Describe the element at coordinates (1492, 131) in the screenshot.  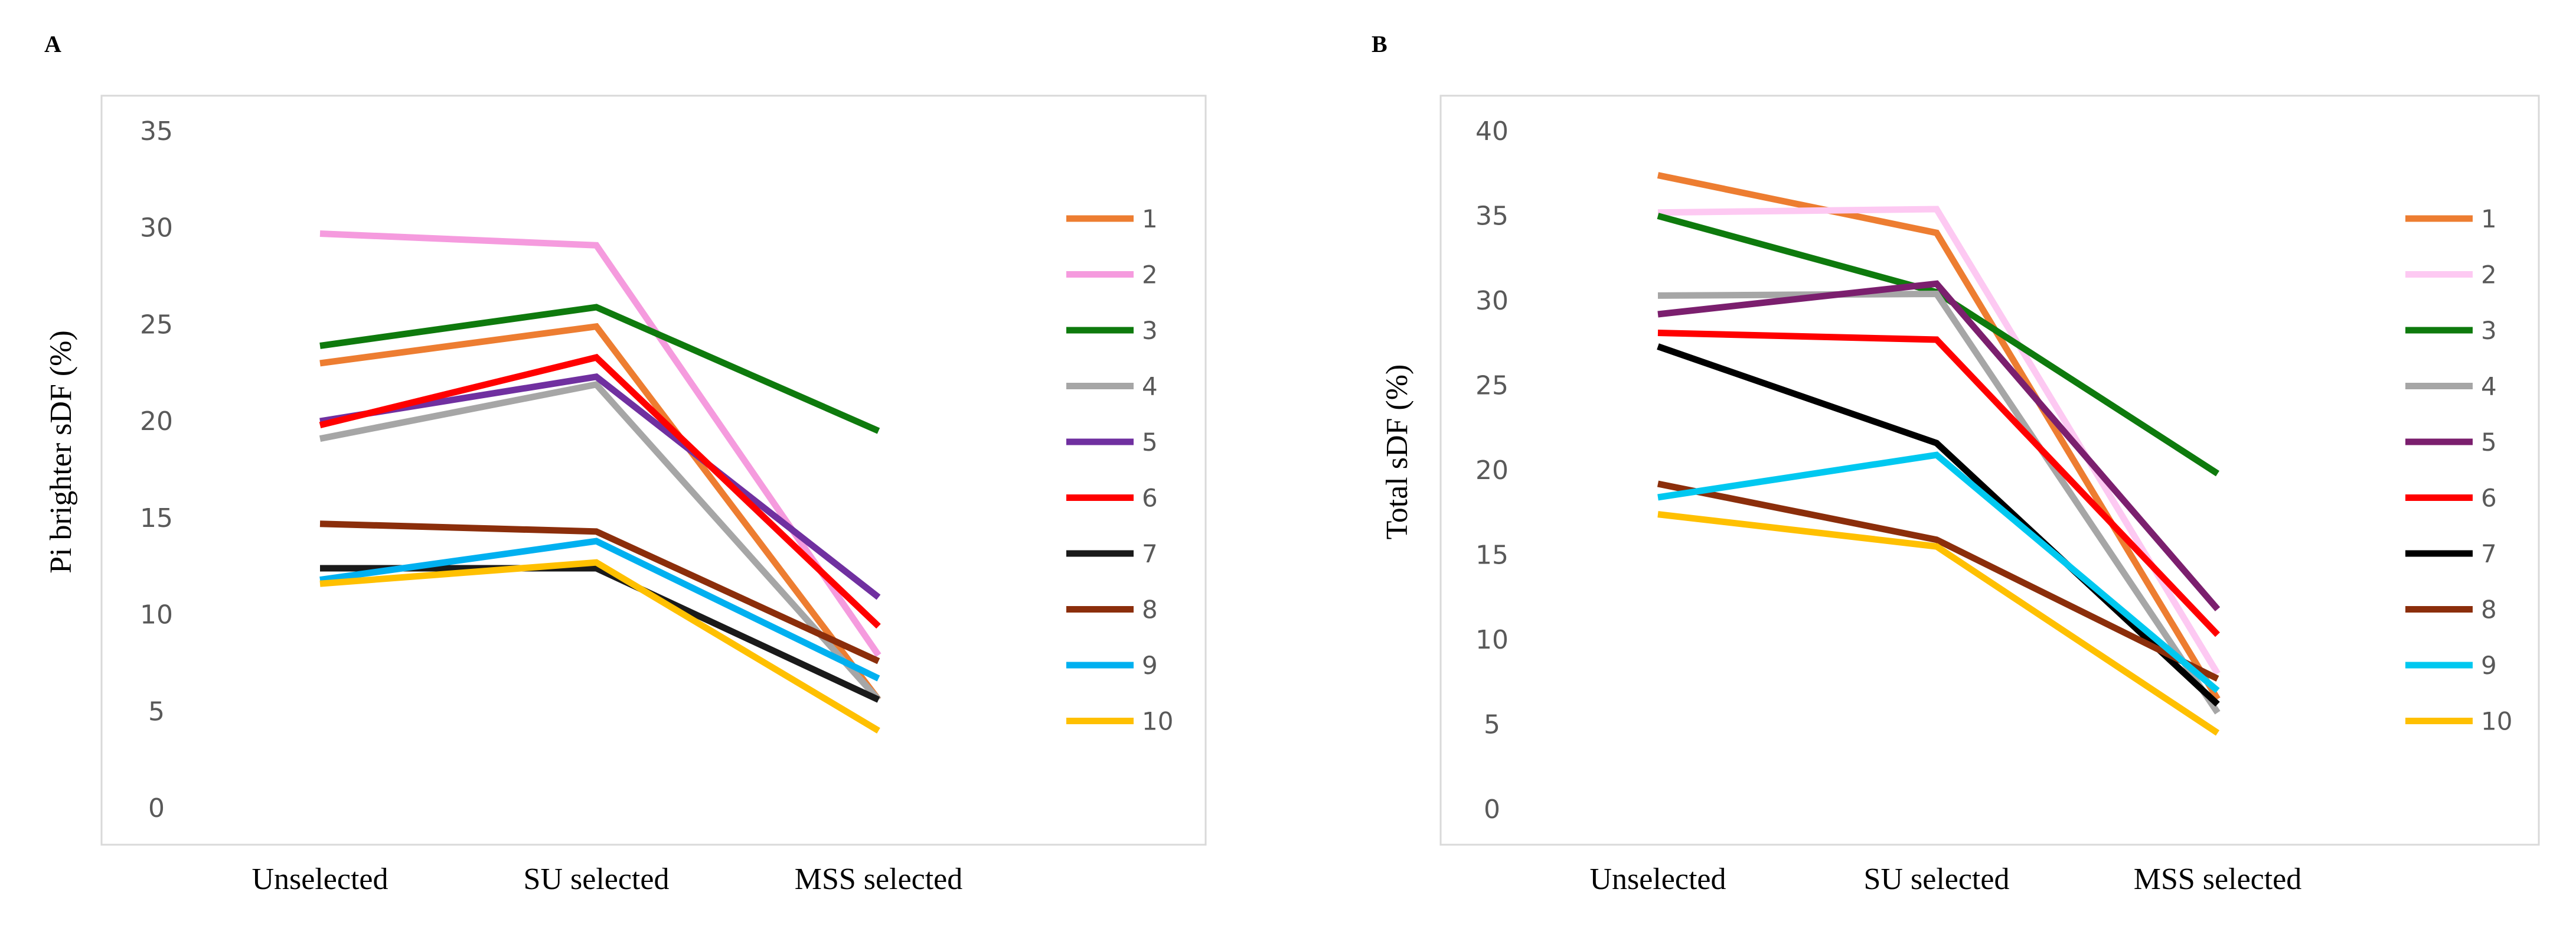
I see `y-tick-label: 40` at that location.